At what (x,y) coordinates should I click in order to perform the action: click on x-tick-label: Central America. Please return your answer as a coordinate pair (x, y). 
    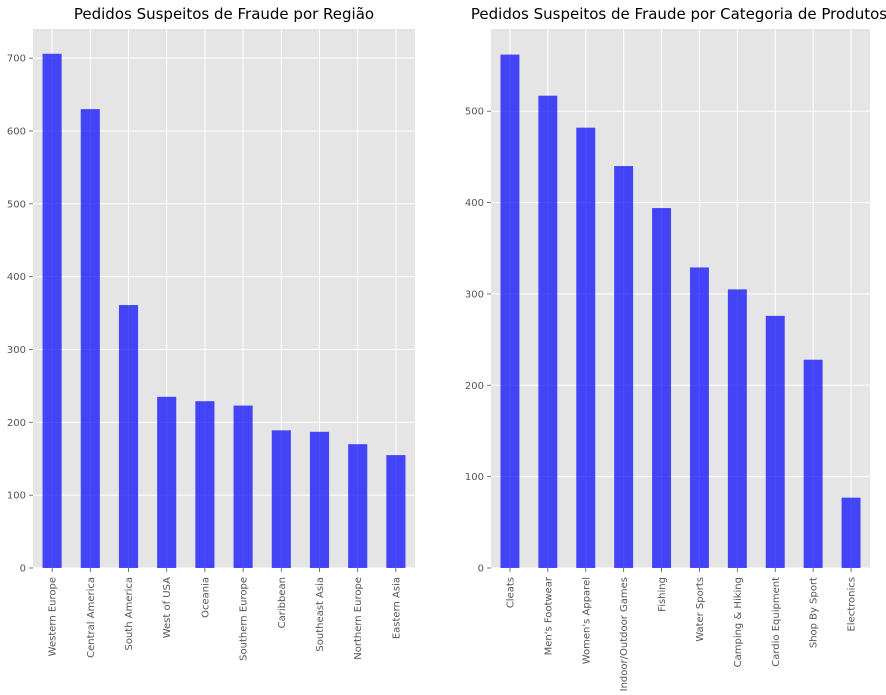
    Looking at the image, I should click on (91, 617).